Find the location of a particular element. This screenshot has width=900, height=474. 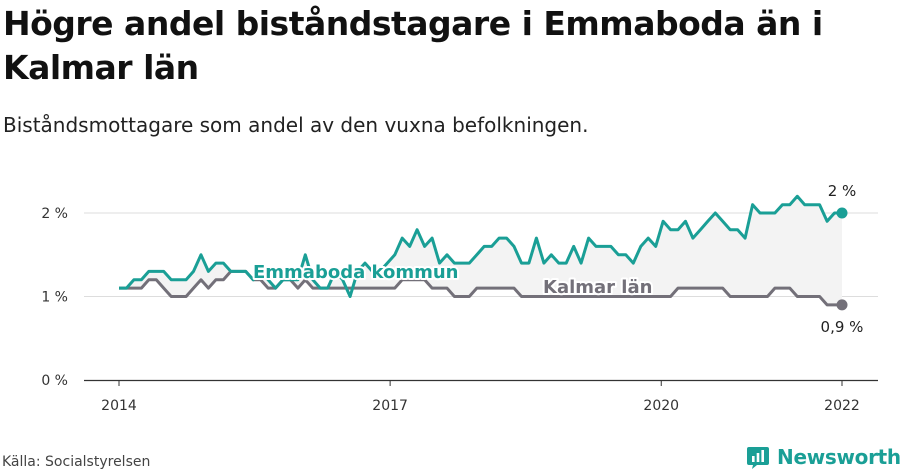

brand-logo: Newsworthy is located at coordinates (823, 457).